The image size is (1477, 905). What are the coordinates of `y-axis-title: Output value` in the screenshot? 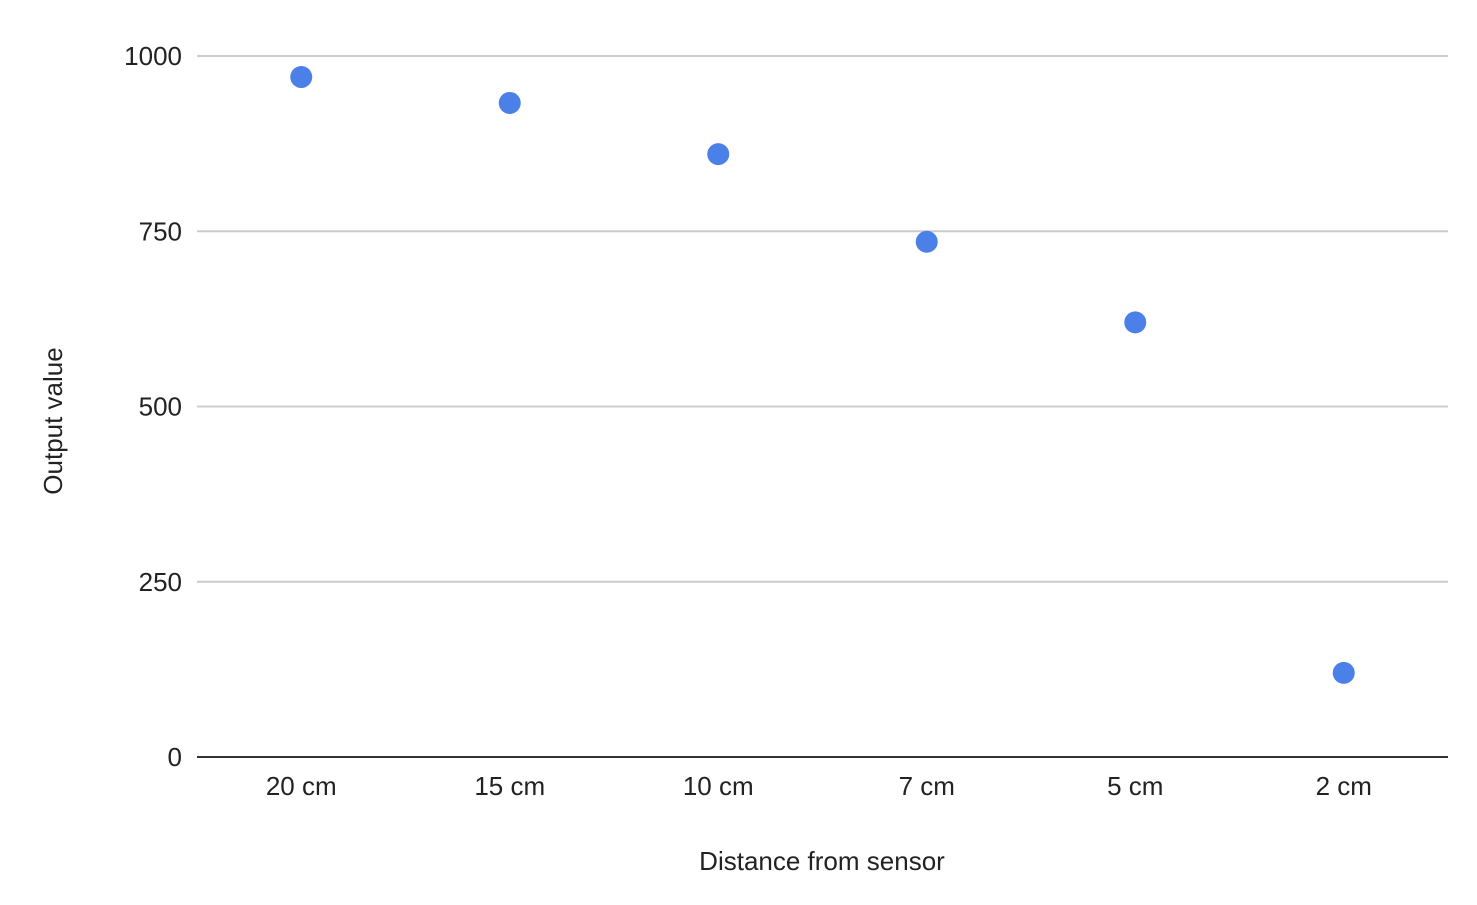 It's located at (53, 420).